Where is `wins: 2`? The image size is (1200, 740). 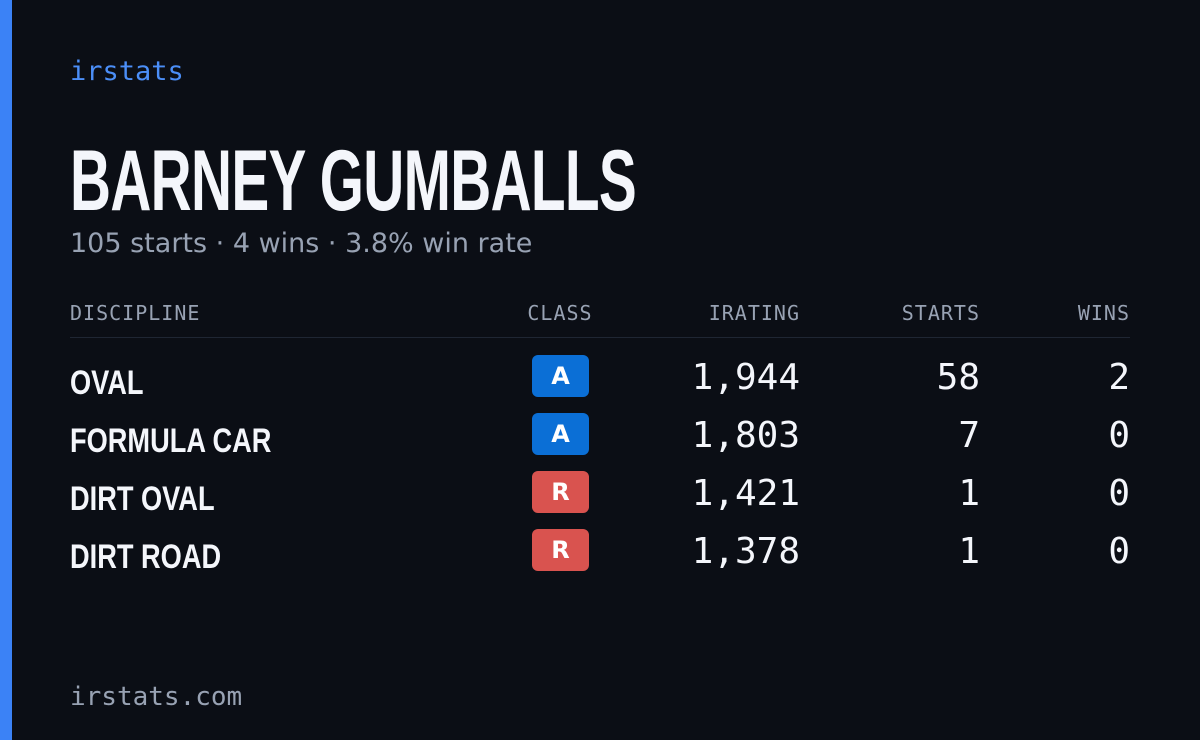 wins: 2 is located at coordinates (1119, 377).